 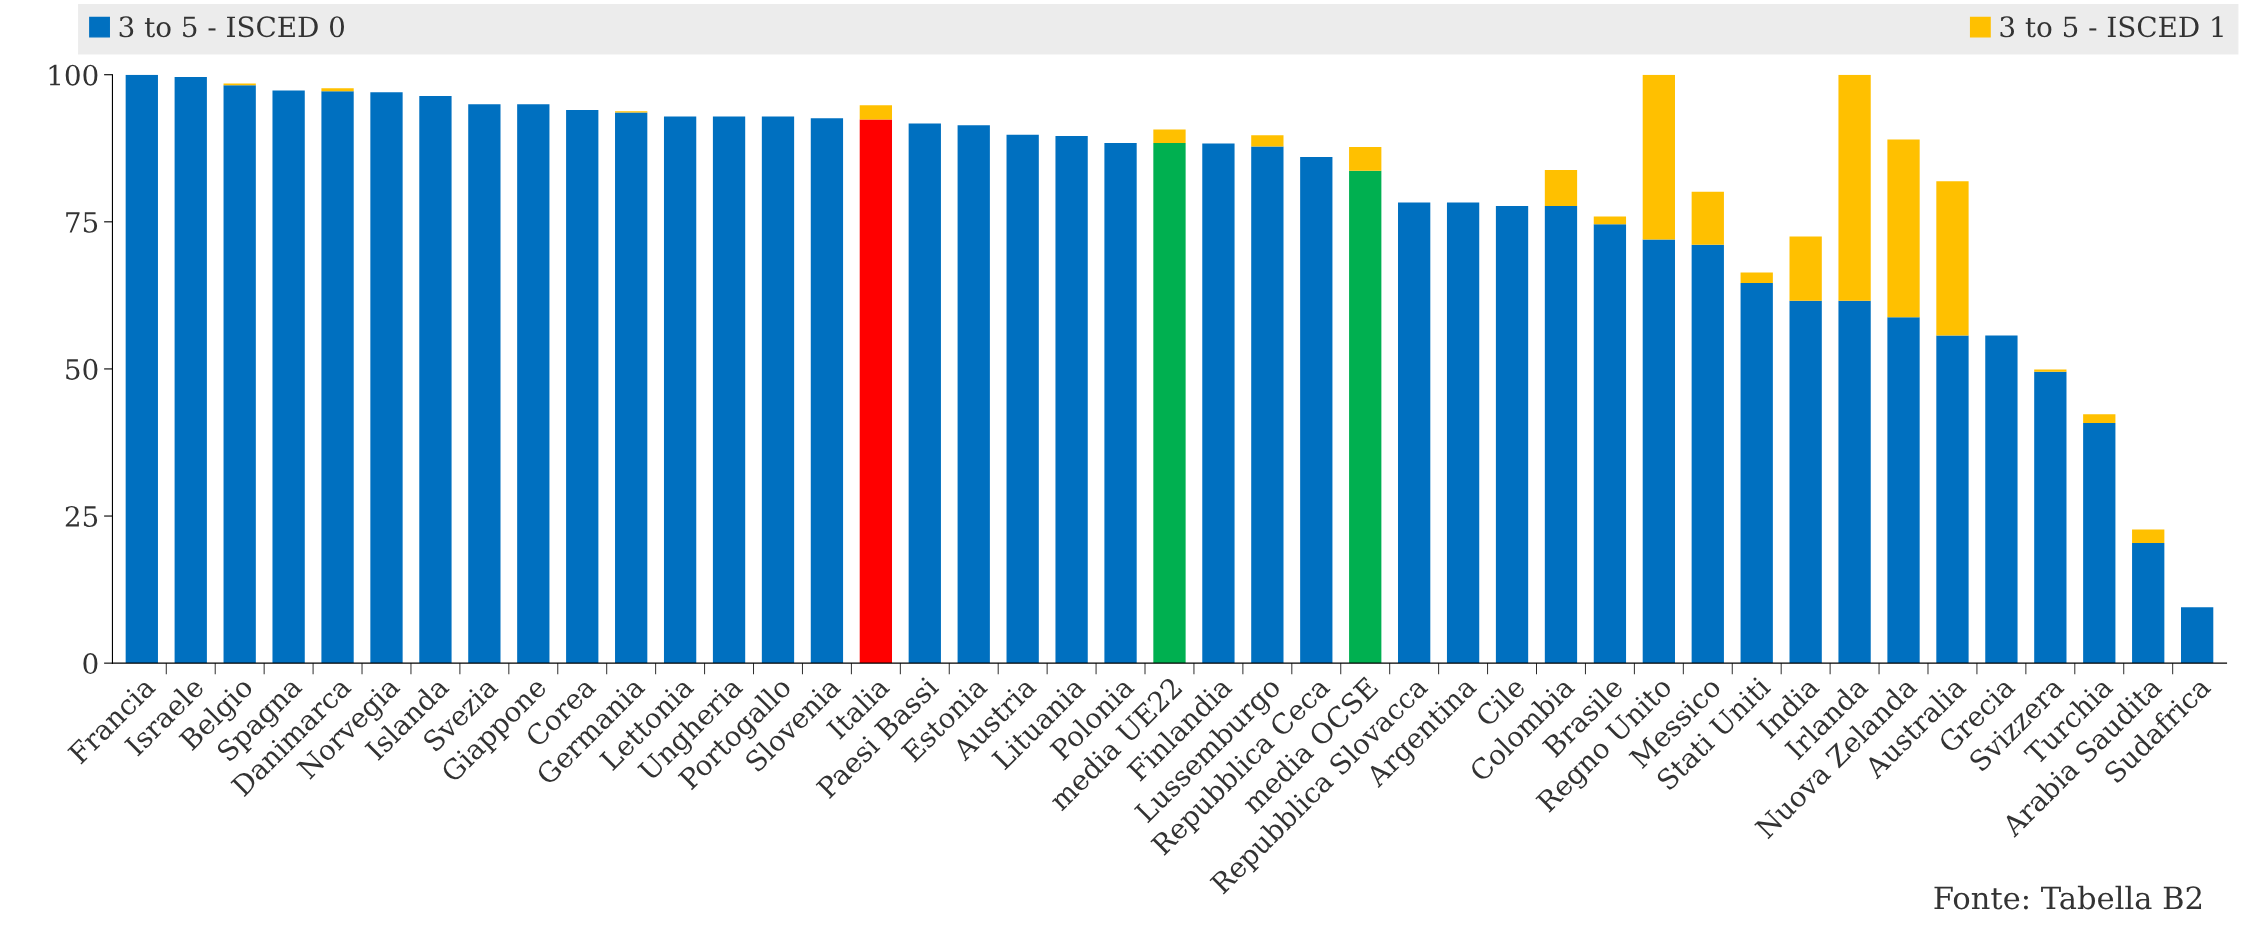 What do you see at coordinates (2068, 897) in the screenshot?
I see `source-note: Fonte: Tabella B2` at bounding box center [2068, 897].